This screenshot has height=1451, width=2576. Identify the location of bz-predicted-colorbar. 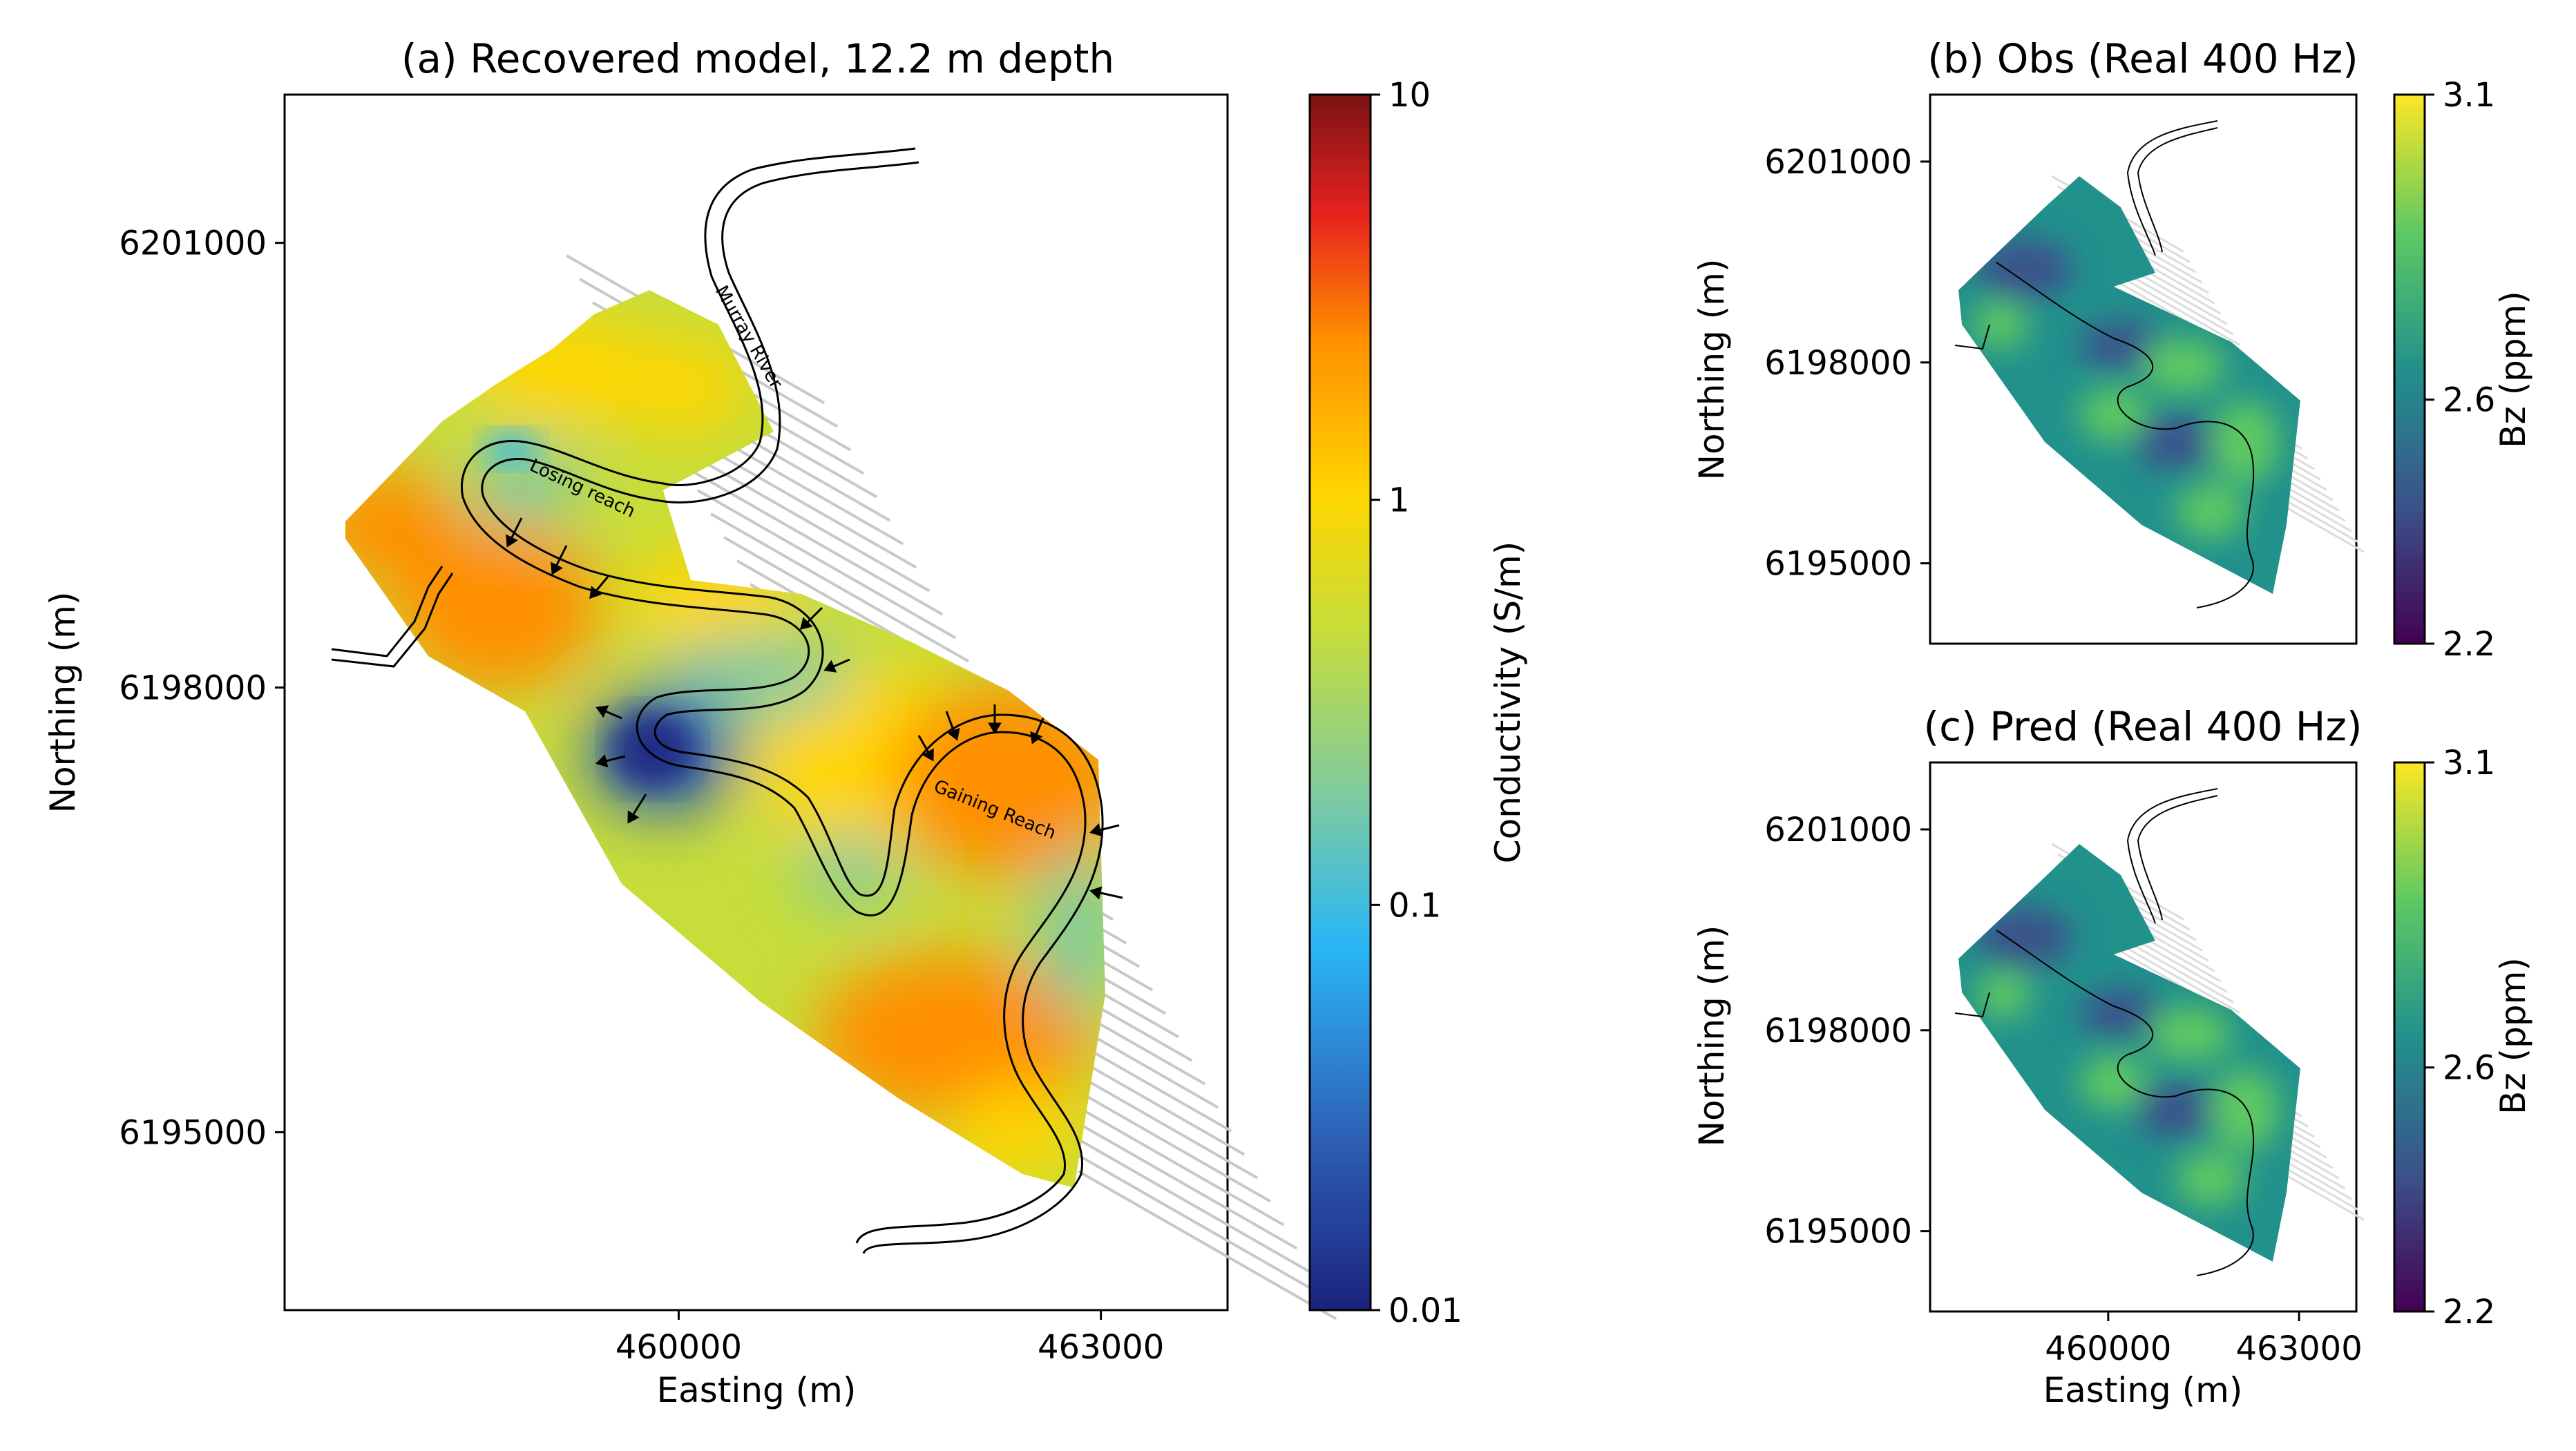
(2409, 1037).